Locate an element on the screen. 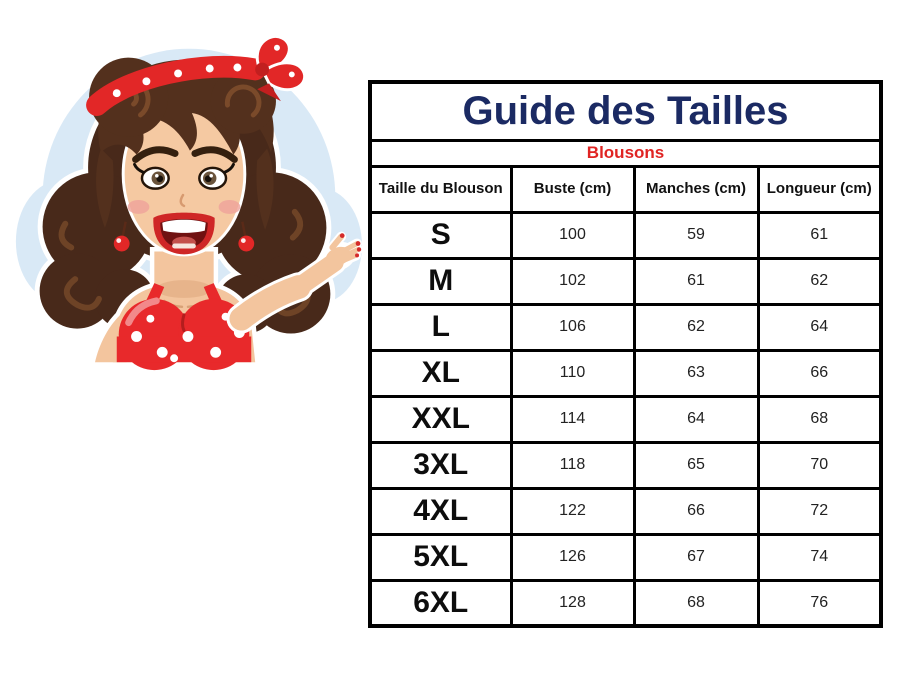  table-row: S 100 59 61 is located at coordinates (625, 235).